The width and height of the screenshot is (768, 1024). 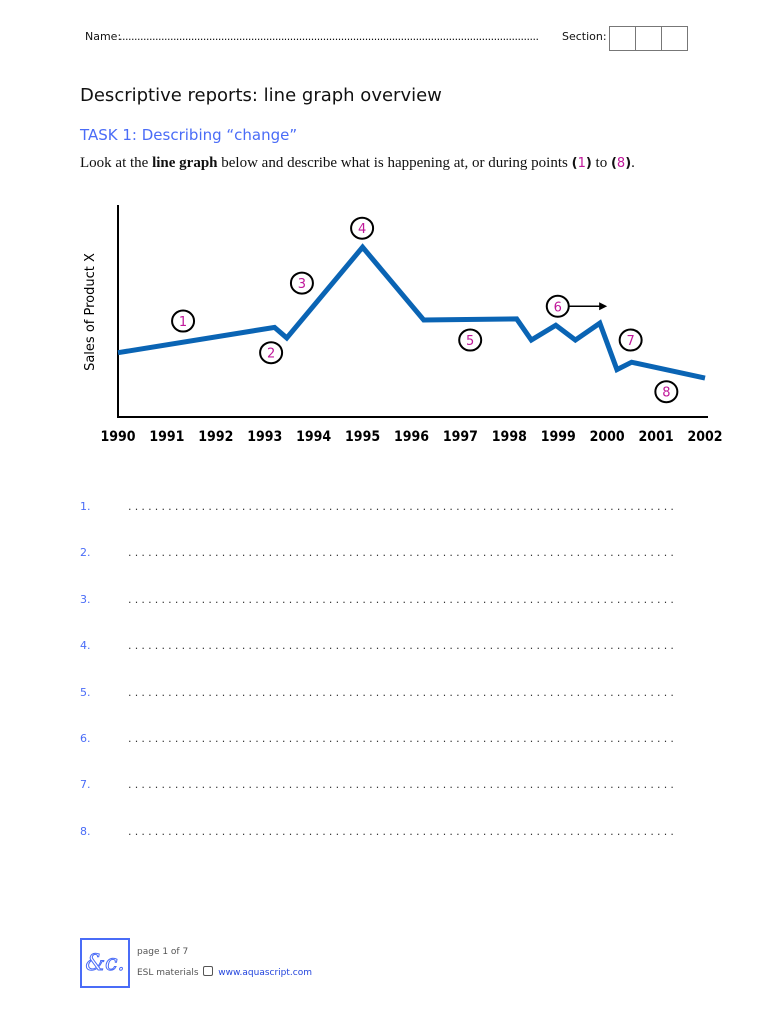 What do you see at coordinates (656, 437) in the screenshot?
I see `x-tick-label: 2001` at bounding box center [656, 437].